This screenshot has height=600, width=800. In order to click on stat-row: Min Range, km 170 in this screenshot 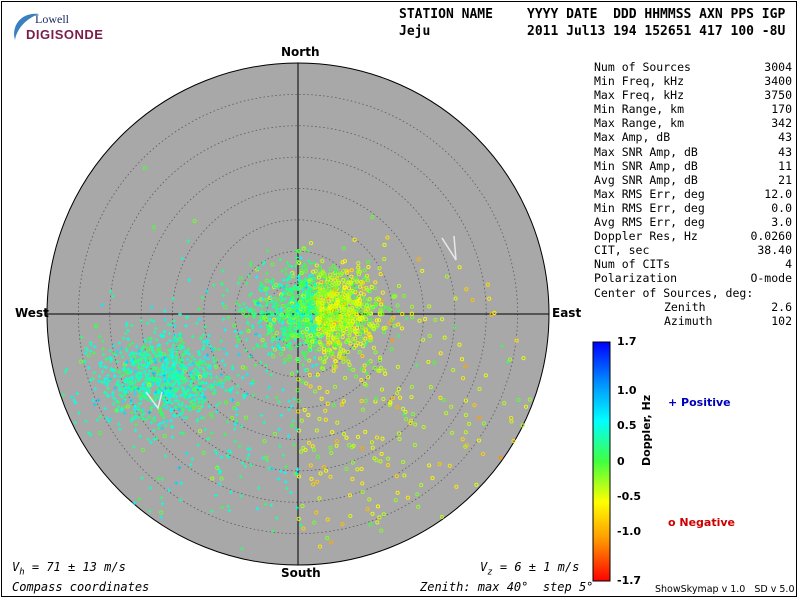, I will do `click(693, 109)`.